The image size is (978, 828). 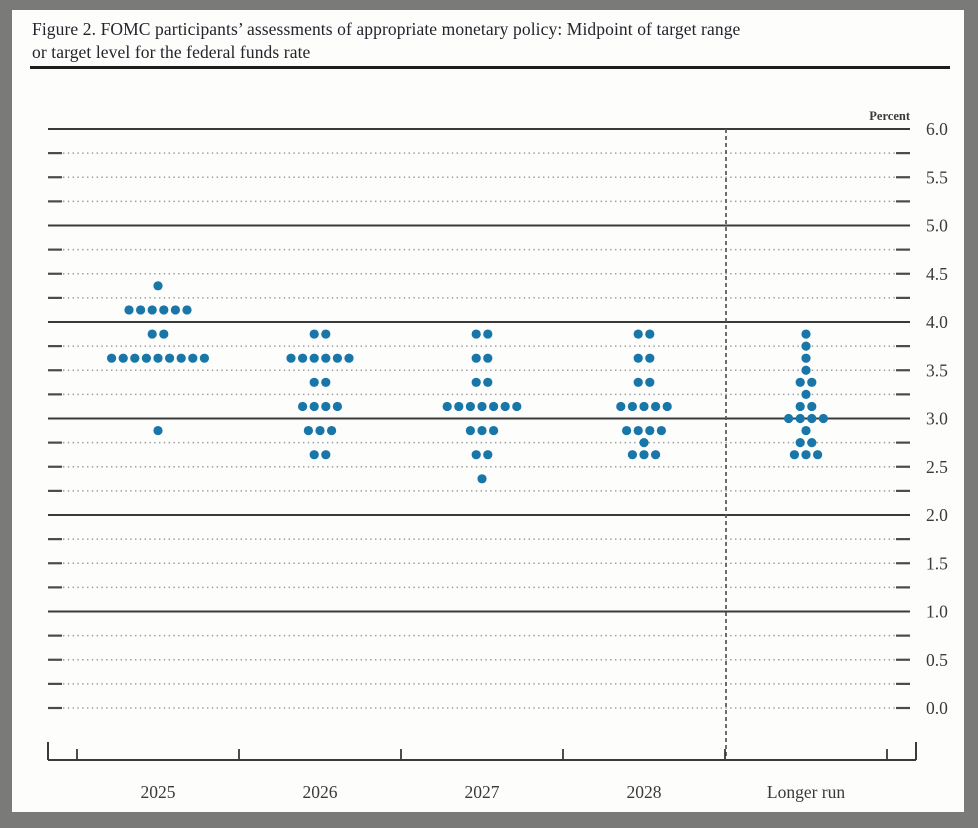 I want to click on y-axis-label: 6.0, so click(x=937, y=129).